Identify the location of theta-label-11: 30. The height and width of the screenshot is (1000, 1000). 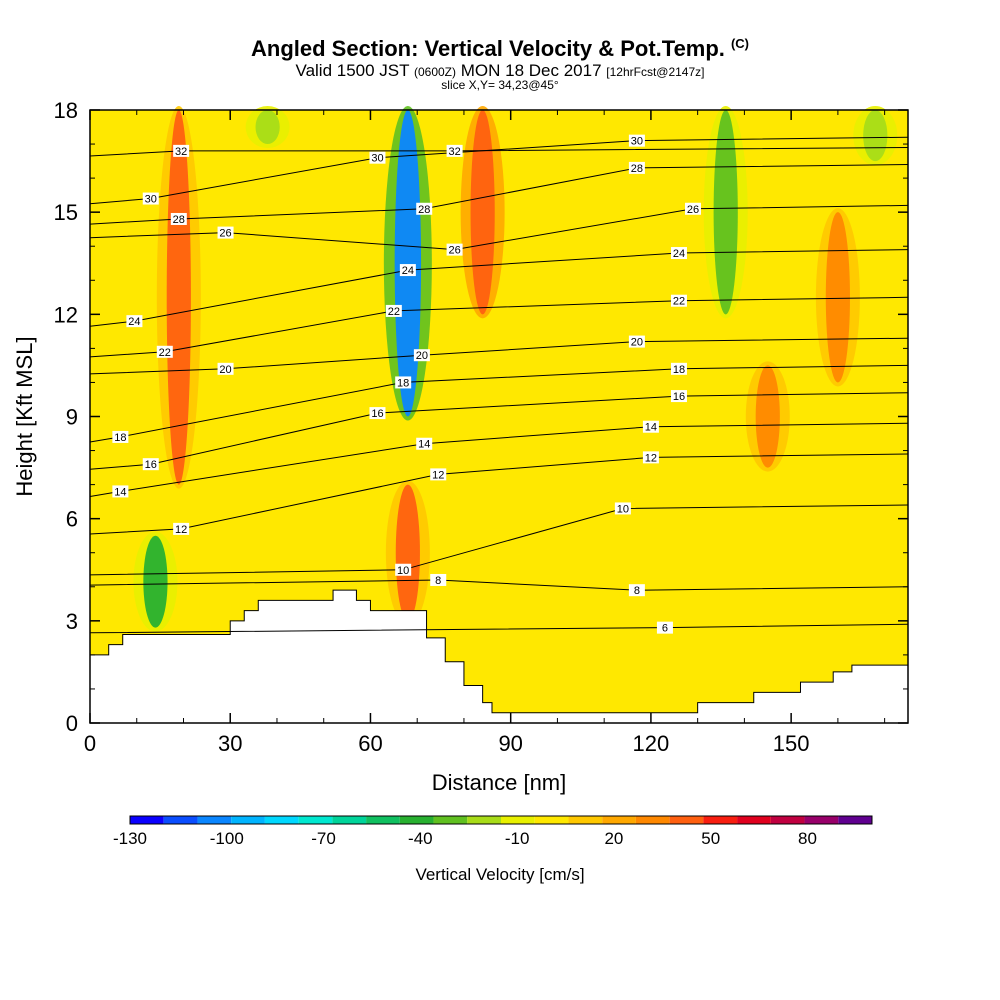
(377, 159).